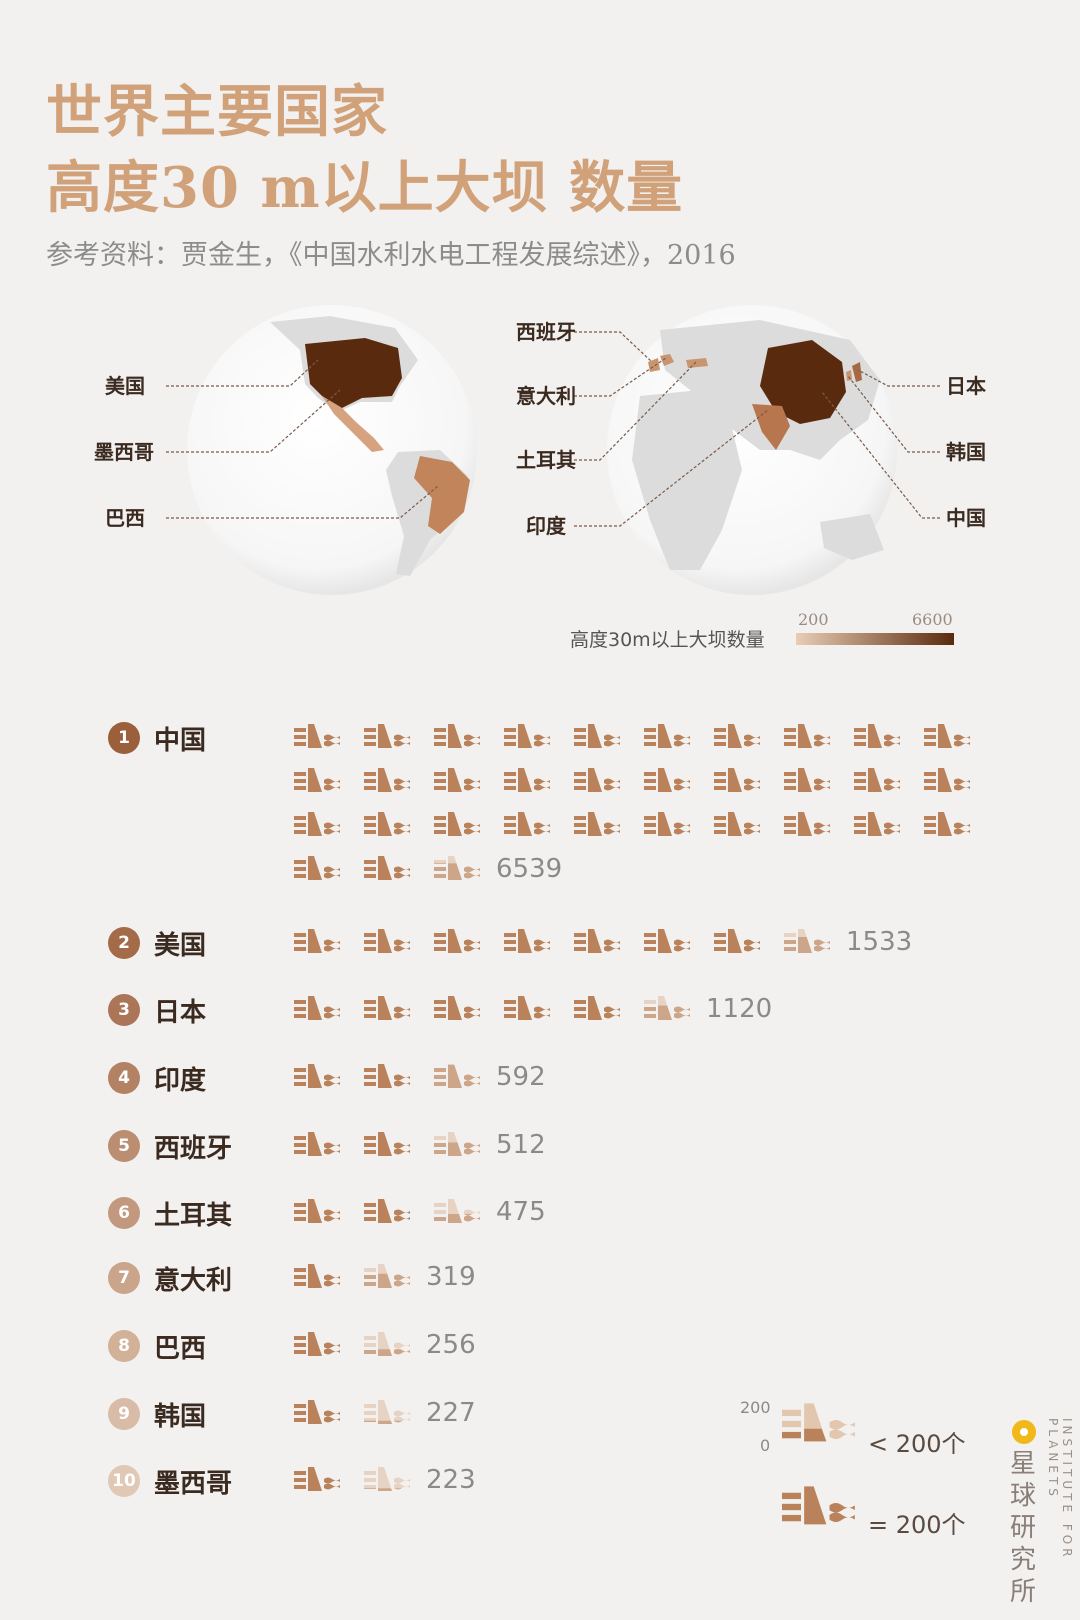 The image size is (1080, 1620). What do you see at coordinates (180, 1348) in the screenshot?
I see `country-label: 巴西` at bounding box center [180, 1348].